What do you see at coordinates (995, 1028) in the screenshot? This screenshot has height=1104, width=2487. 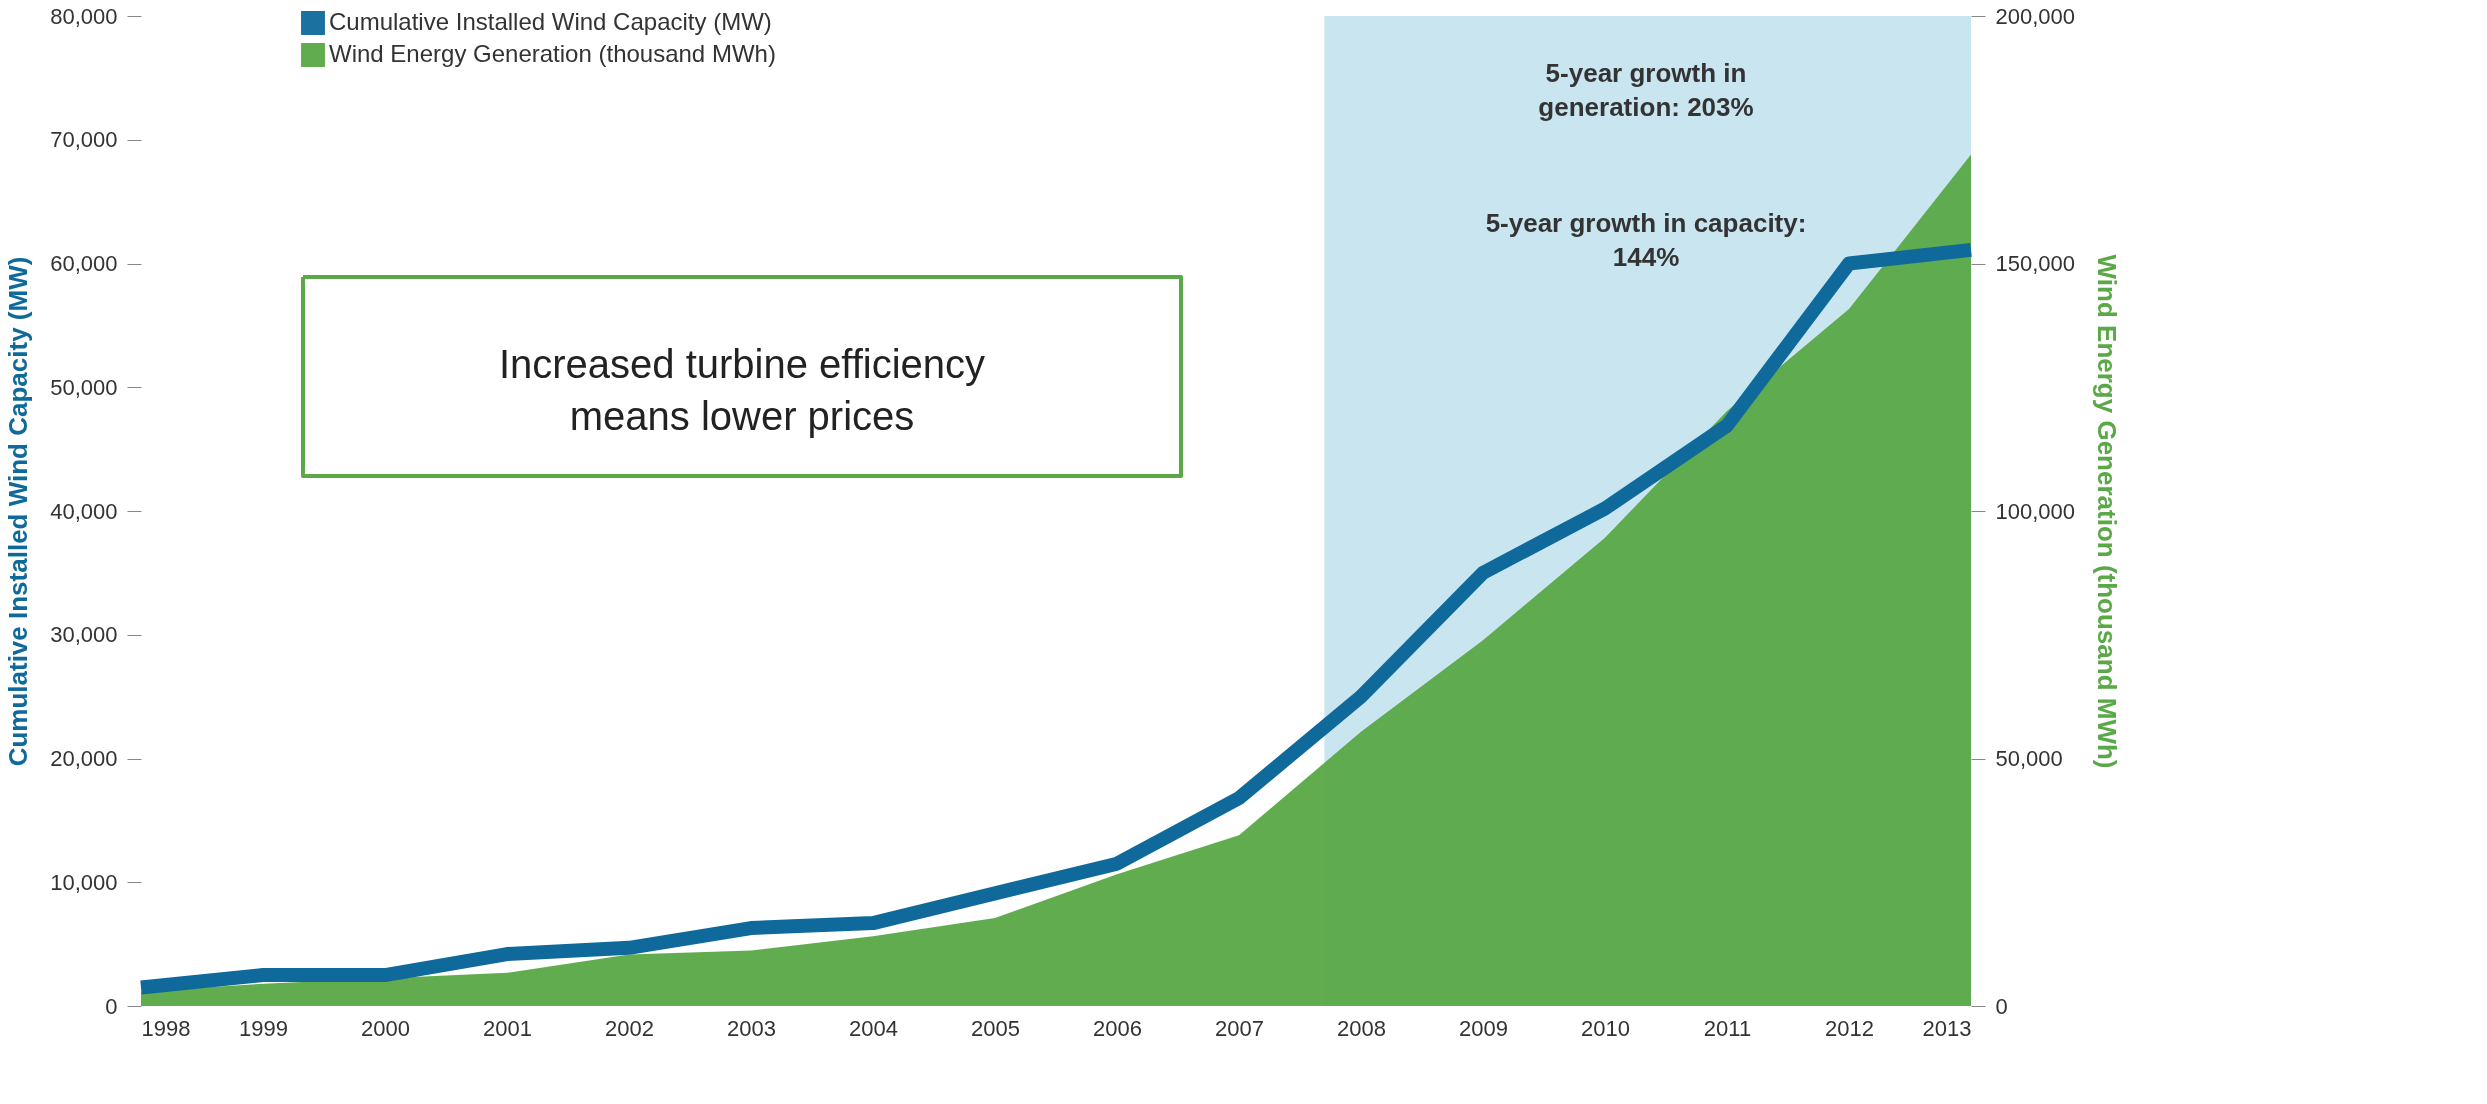 I see `x-tick-label: 2005` at bounding box center [995, 1028].